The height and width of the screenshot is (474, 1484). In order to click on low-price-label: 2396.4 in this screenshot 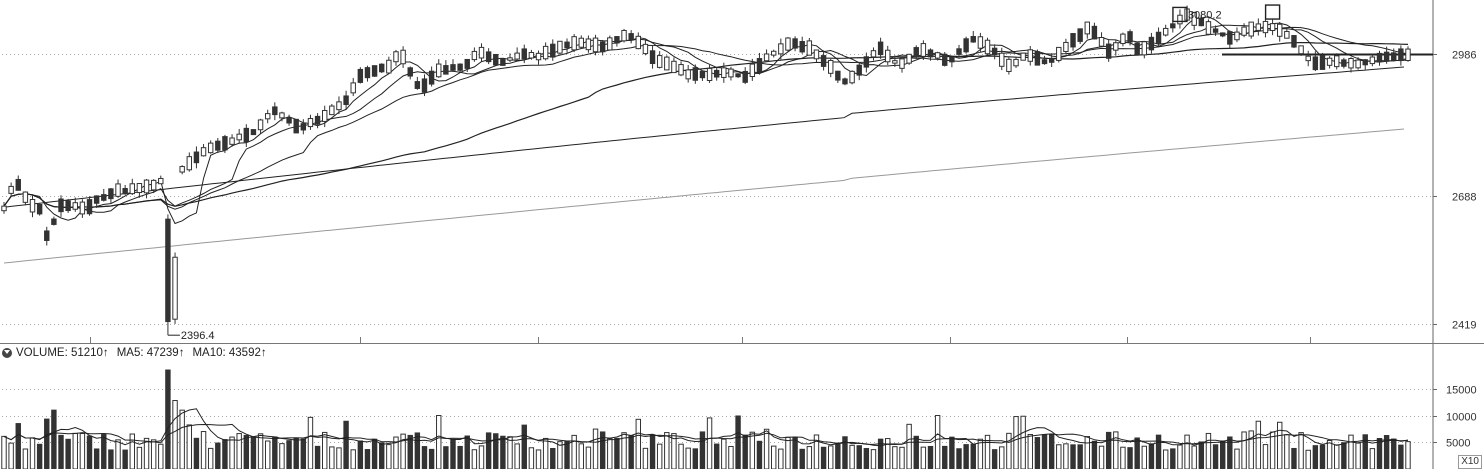, I will do `click(198, 336)`.